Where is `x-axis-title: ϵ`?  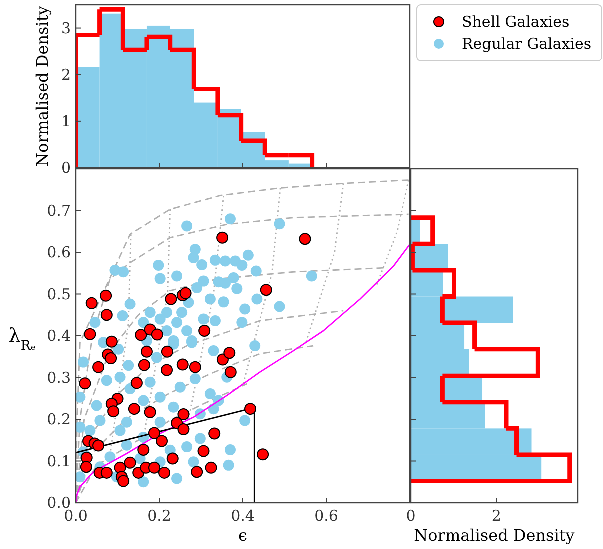 x-axis-title: ϵ is located at coordinates (243, 535).